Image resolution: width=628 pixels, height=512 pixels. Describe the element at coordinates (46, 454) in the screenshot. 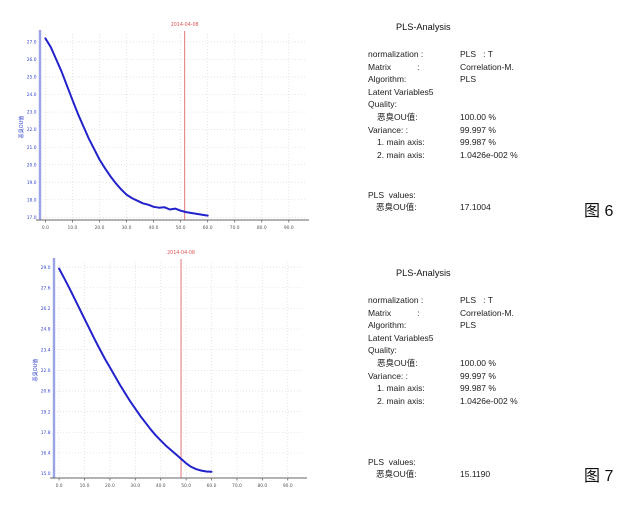

I see `svg-text: 16.4` at that location.